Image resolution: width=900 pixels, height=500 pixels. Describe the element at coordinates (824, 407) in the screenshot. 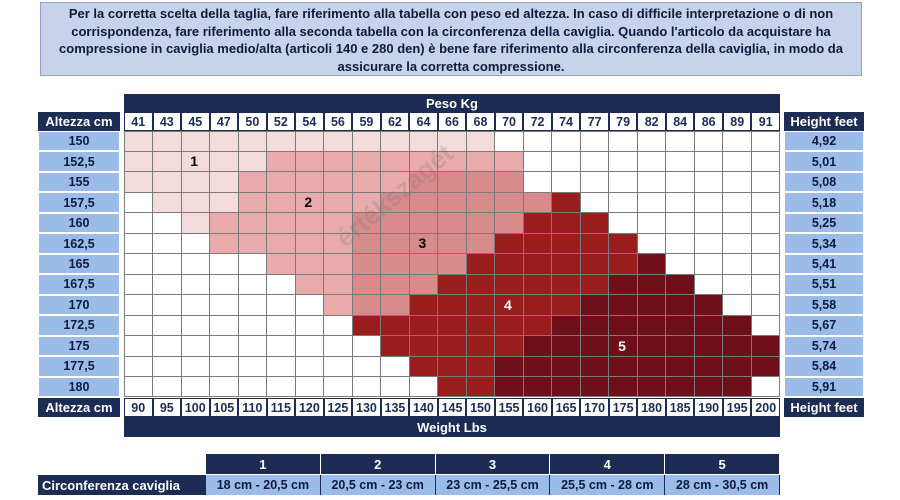

I see `height-feet-title-bottom: Height feet` at that location.